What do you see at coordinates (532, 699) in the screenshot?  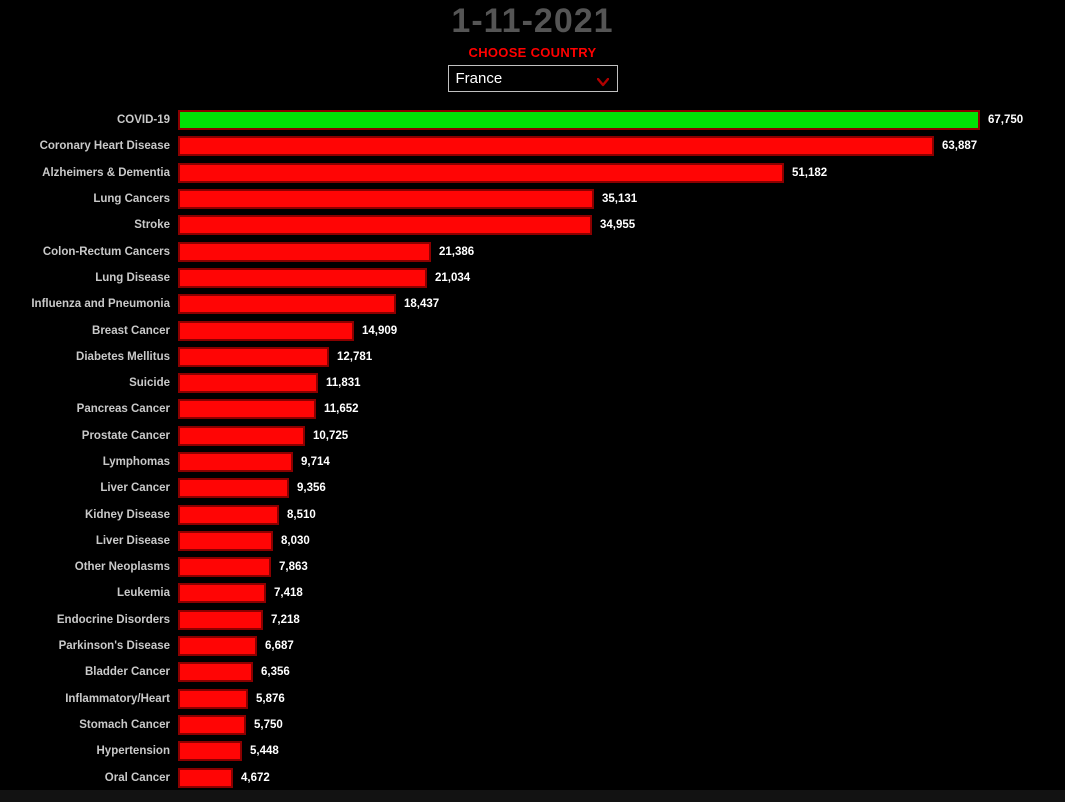 I see `table-row: Inflammatory/Heart 5,876` at bounding box center [532, 699].